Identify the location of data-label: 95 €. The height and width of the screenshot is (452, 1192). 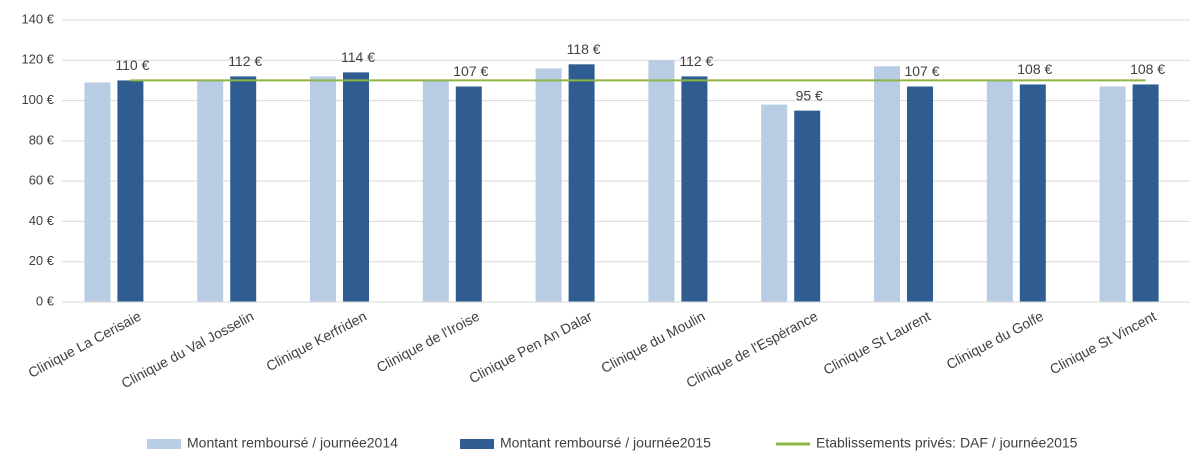
(809, 95).